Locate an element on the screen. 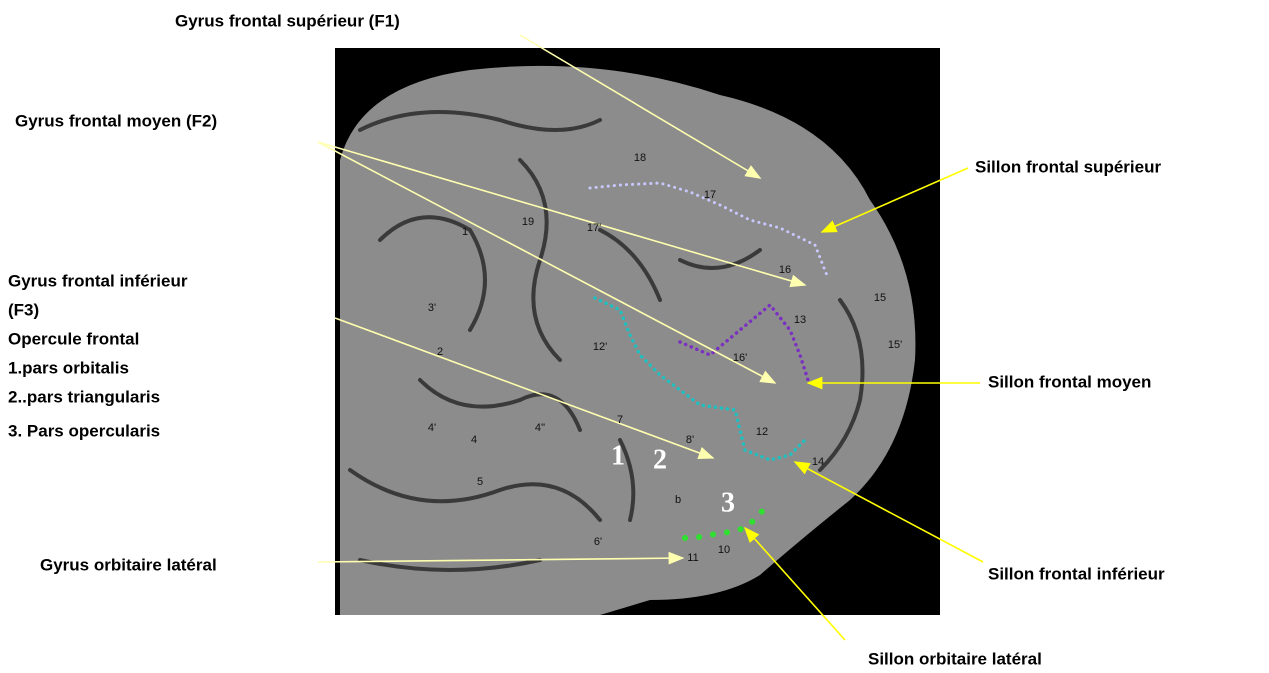 The height and width of the screenshot is (673, 1269). photo-number: 12 is located at coordinates (762, 432).